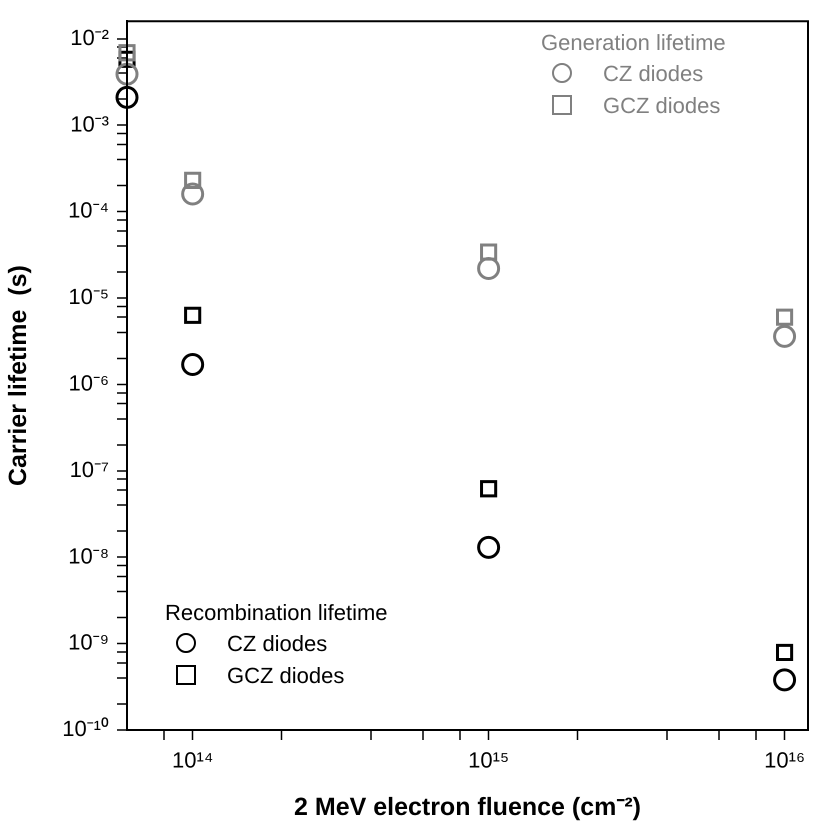 The image size is (821, 827). What do you see at coordinates (784, 759) in the screenshot?
I see `x-tick-label: 10¹⁶` at bounding box center [784, 759].